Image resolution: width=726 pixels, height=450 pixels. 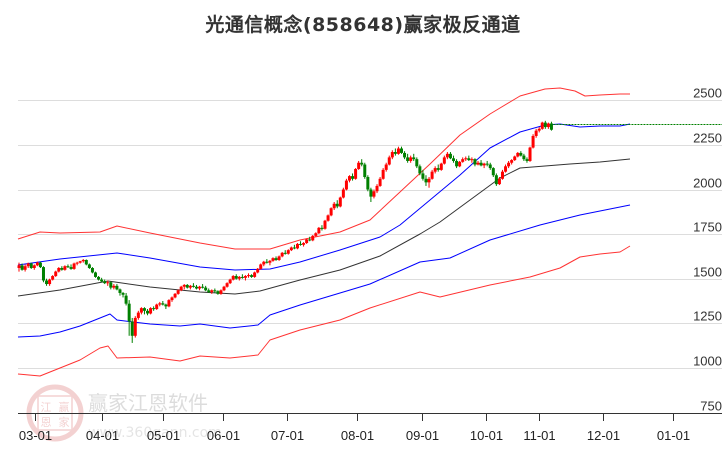 I want to click on svg-text: 恩, so click(x=46, y=422).